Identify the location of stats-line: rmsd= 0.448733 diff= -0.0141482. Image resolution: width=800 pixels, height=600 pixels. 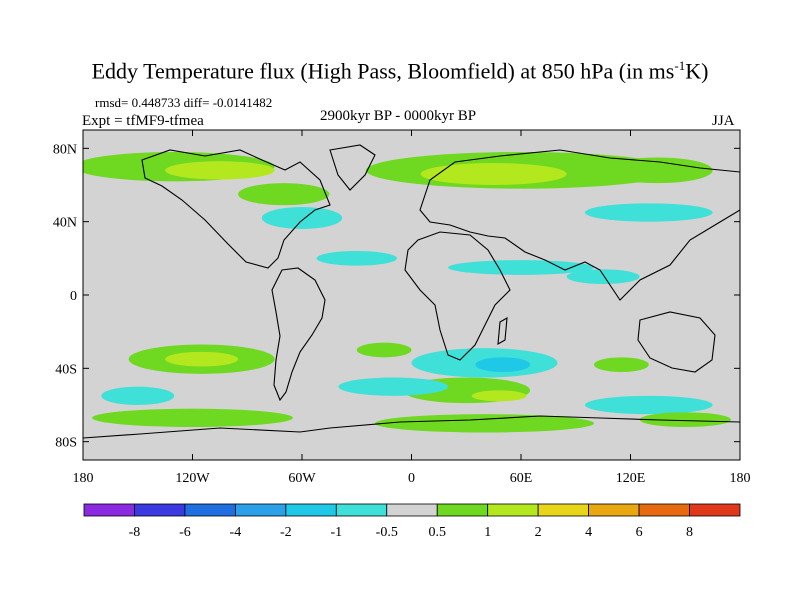
(184, 102).